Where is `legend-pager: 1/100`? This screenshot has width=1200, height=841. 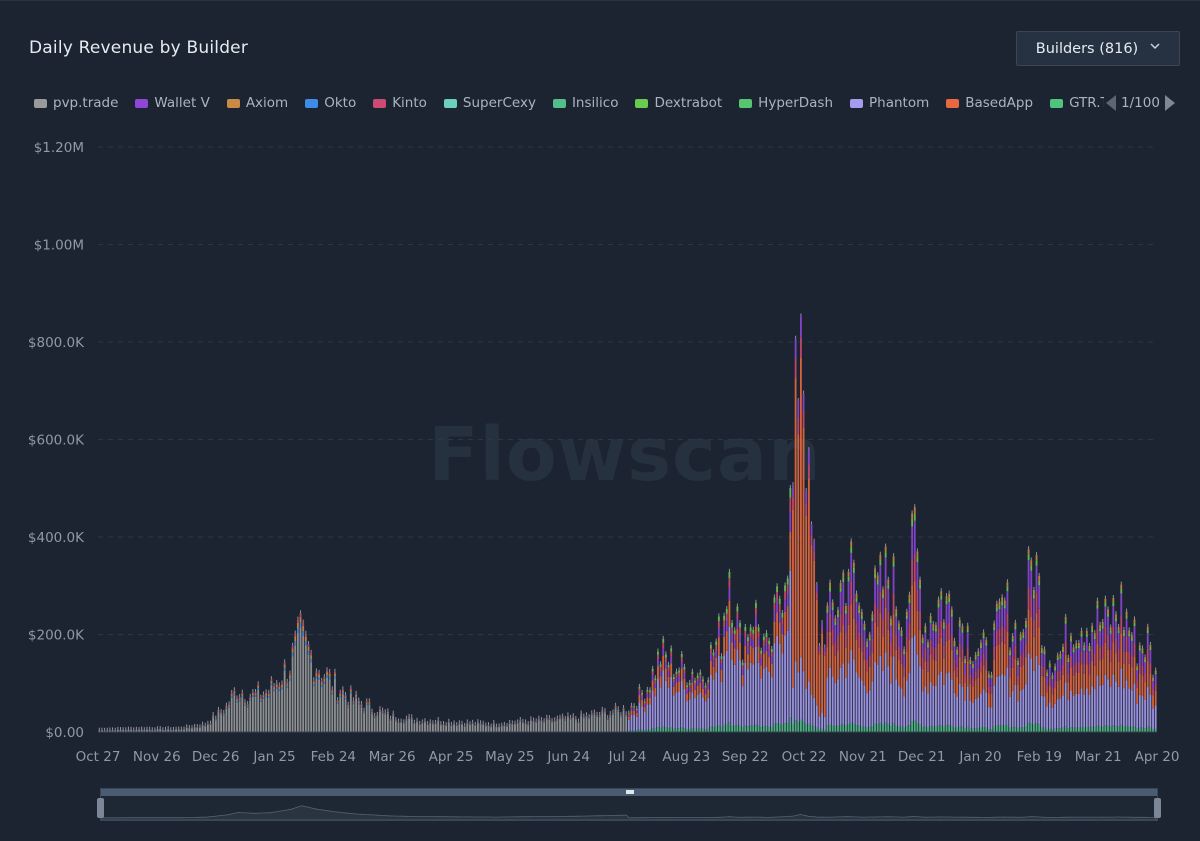
legend-pager: 1/100 is located at coordinates (1140, 103).